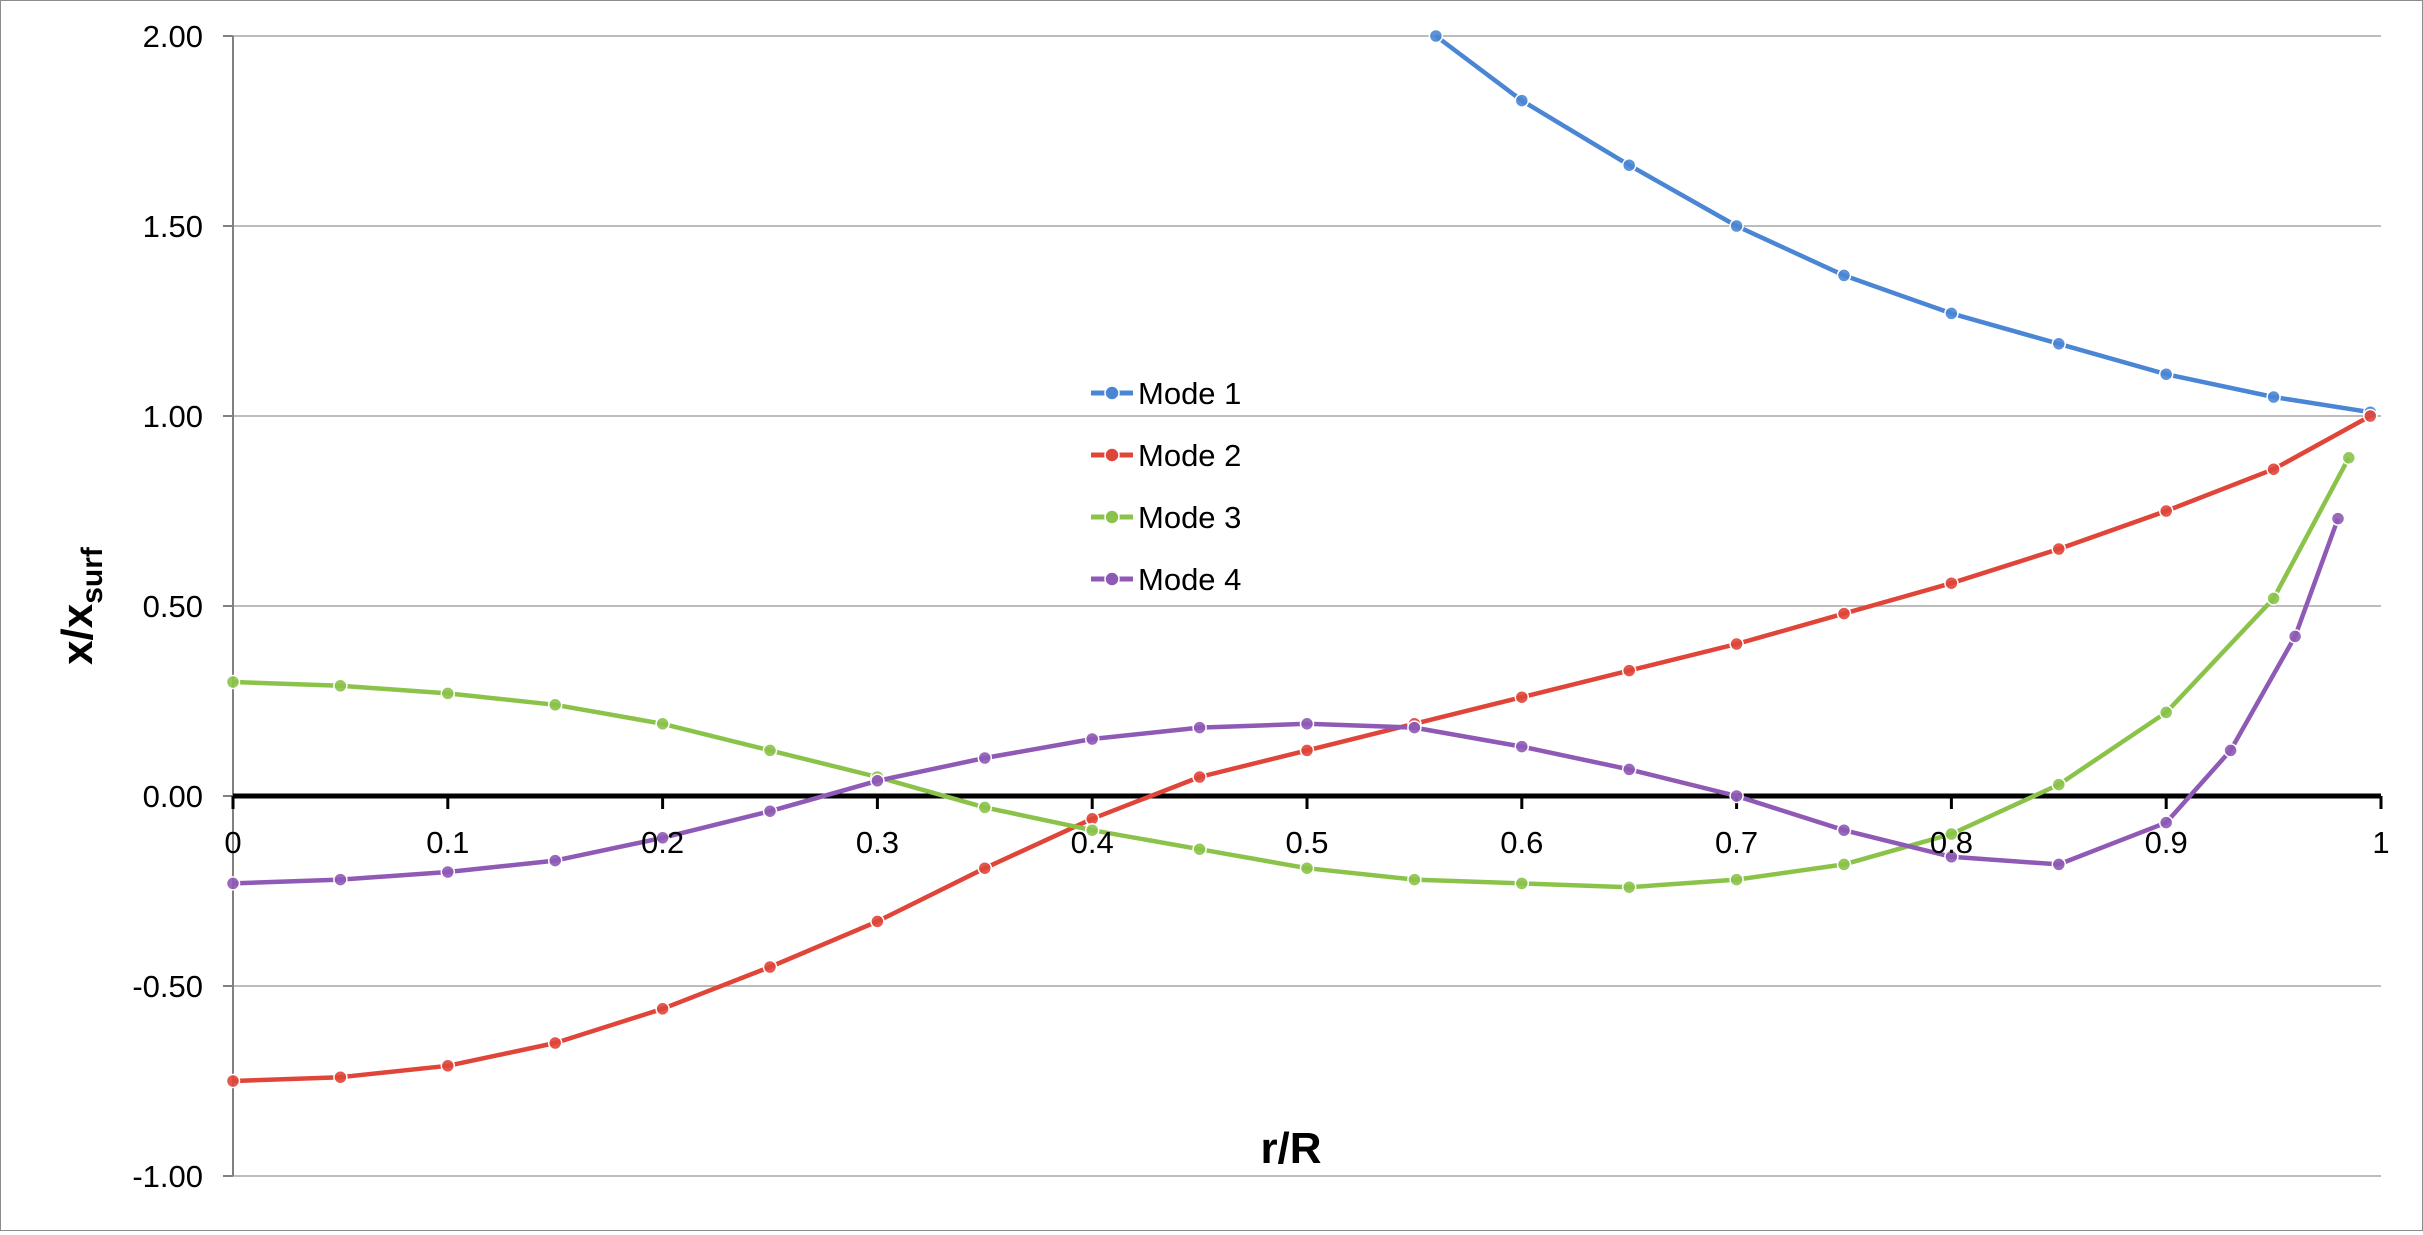 This screenshot has width=2423, height=1235. What do you see at coordinates (1189, 455) in the screenshot?
I see `legend-label: Mode 2` at bounding box center [1189, 455].